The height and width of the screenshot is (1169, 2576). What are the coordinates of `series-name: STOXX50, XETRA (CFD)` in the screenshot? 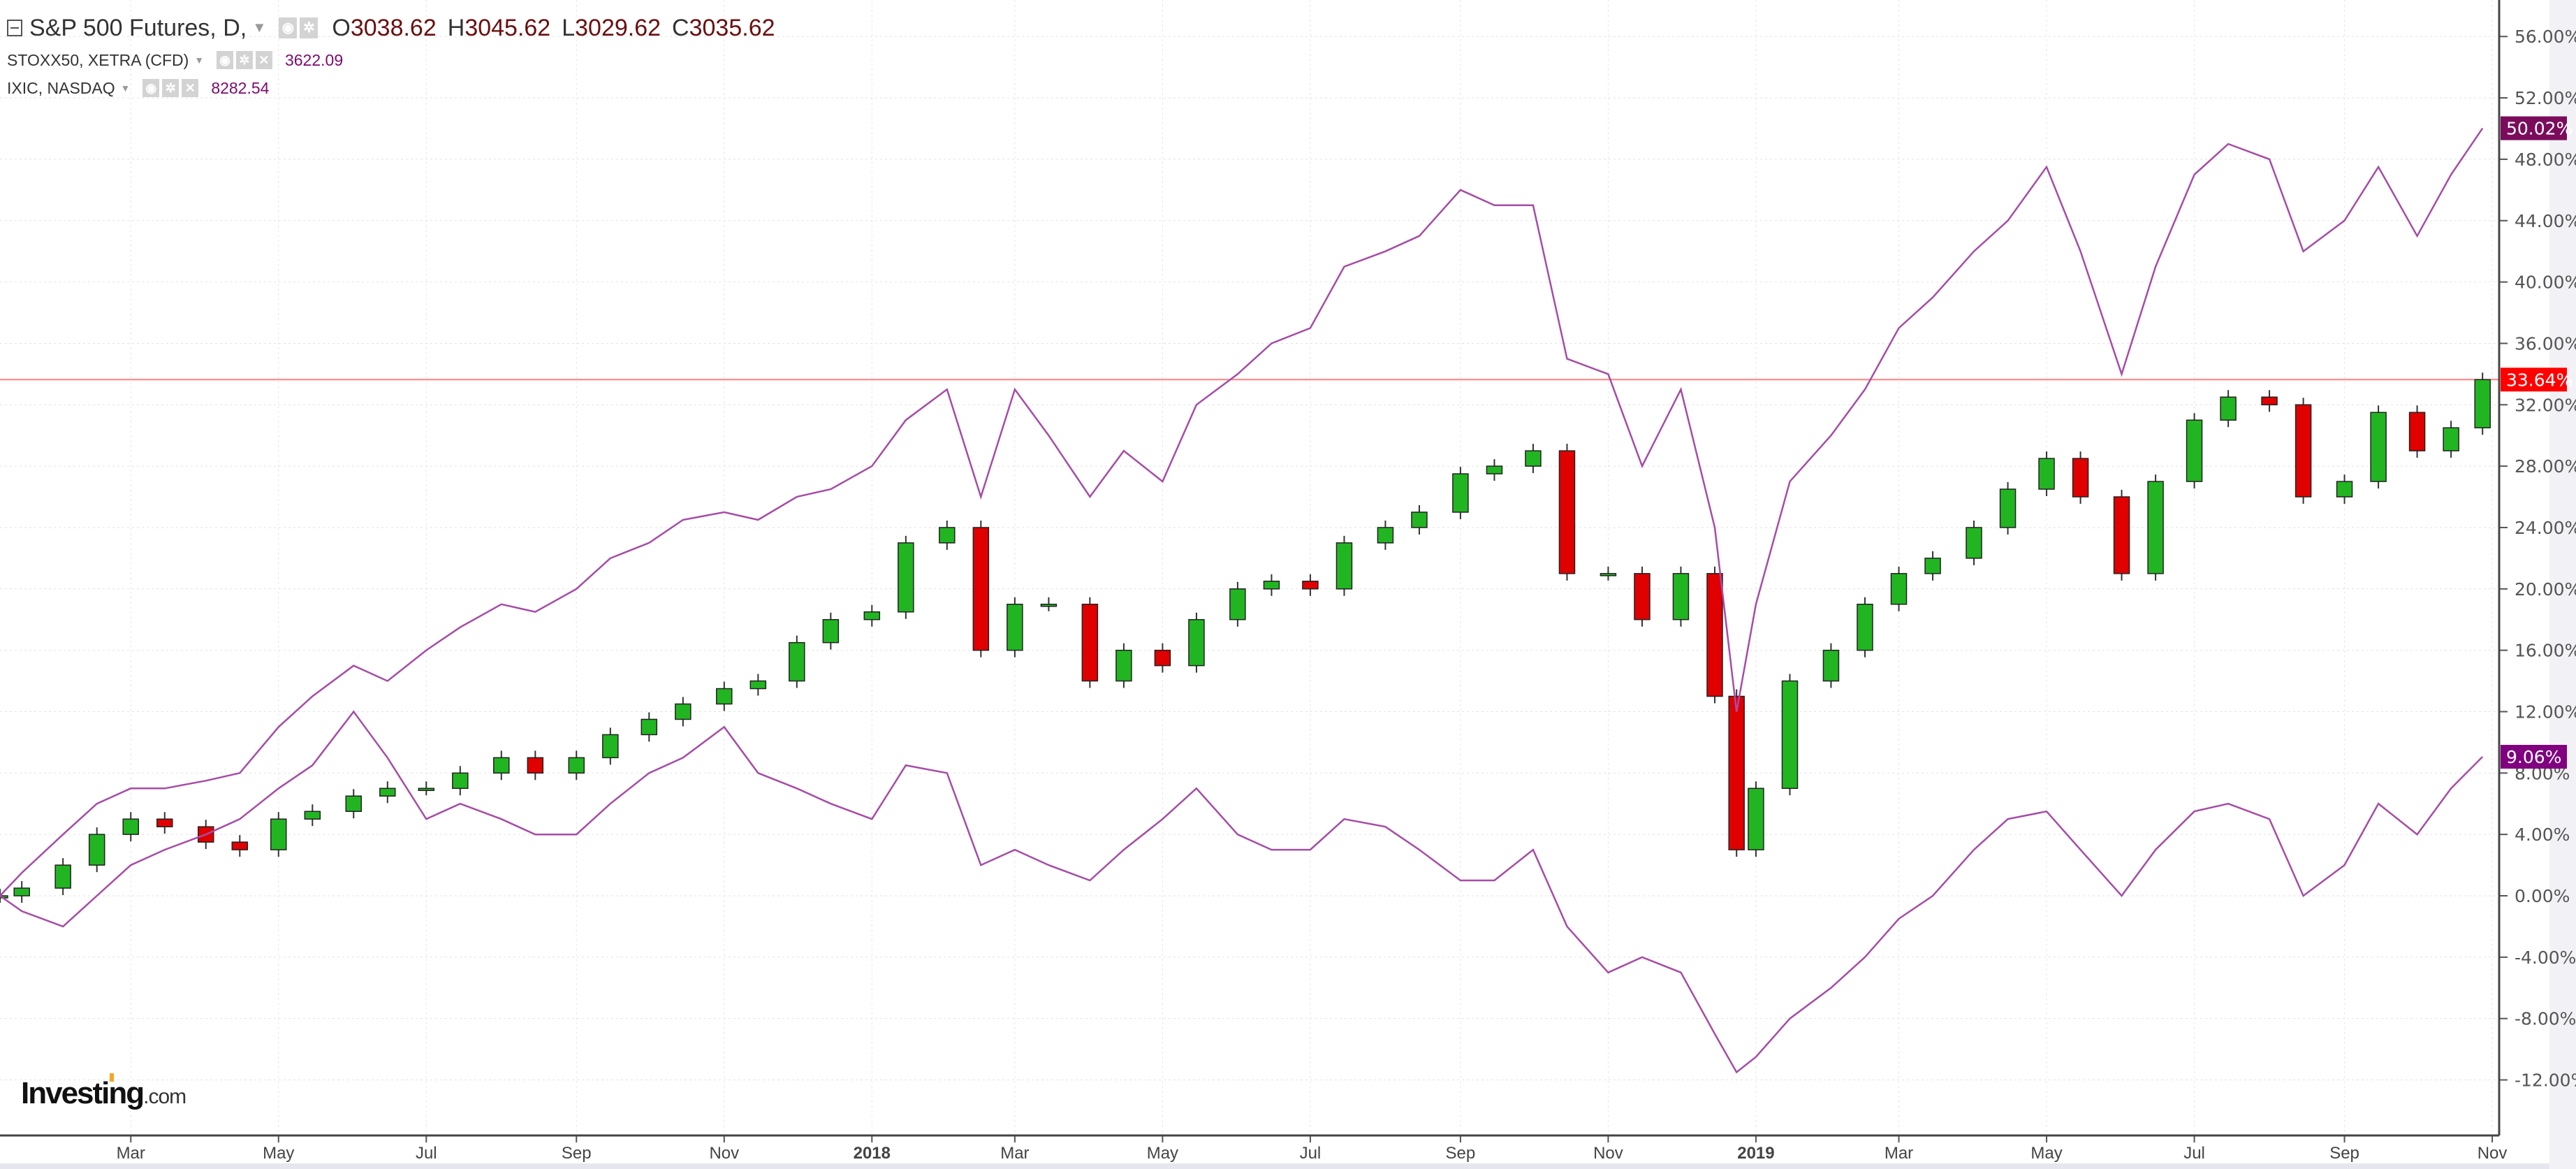 It's located at (98, 60).